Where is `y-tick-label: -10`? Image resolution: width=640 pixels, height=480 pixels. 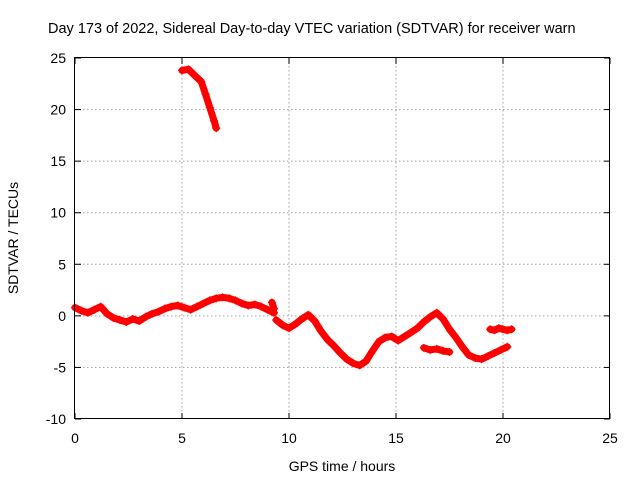
y-tick-label: -10 is located at coordinates (56, 419).